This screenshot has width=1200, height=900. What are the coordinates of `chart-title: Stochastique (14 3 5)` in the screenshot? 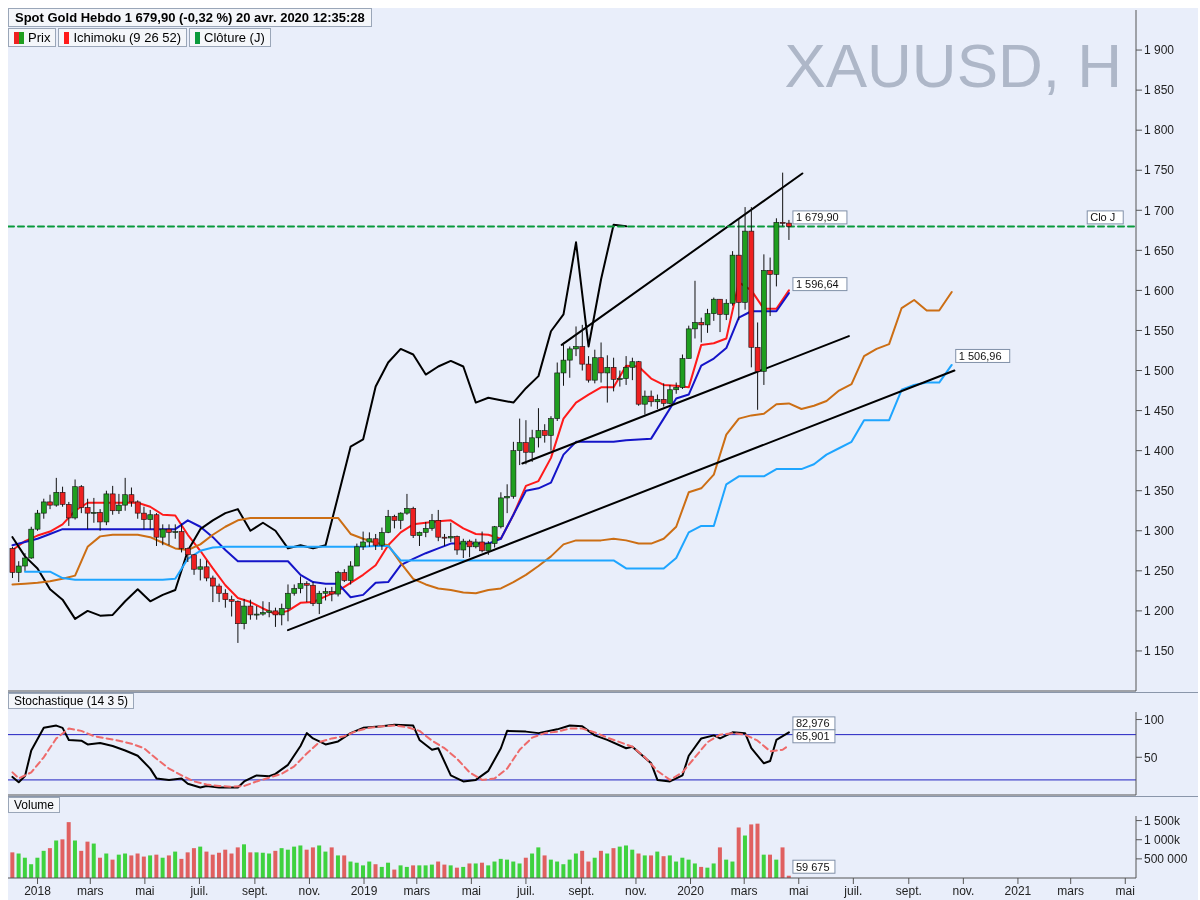 It's located at (71, 701).